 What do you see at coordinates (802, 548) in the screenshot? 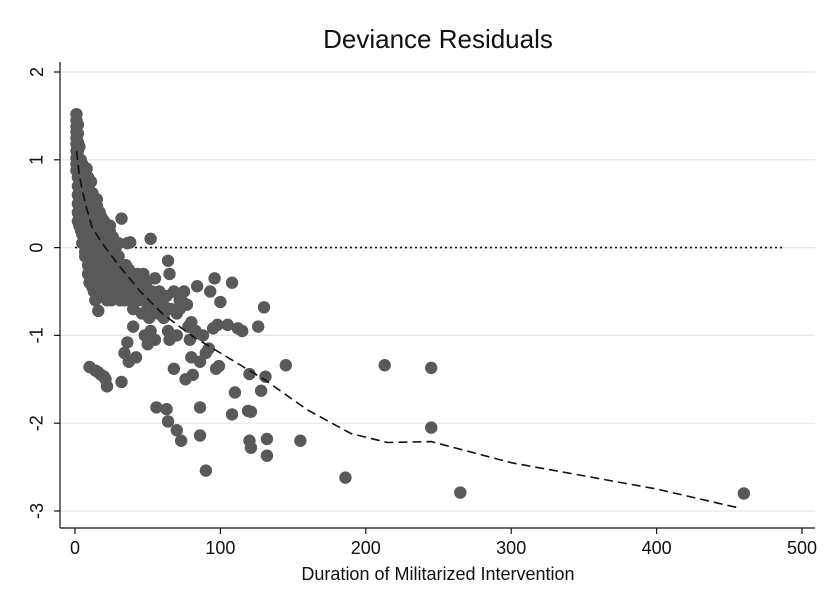
I see `x-tick-label: 500` at bounding box center [802, 548].